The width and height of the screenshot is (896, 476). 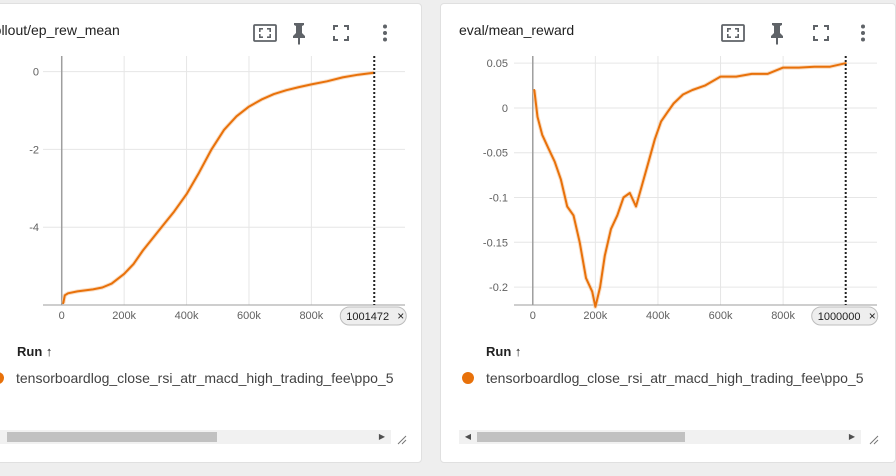 I want to click on step-badge: 1000000 ×, so click(x=845, y=316).